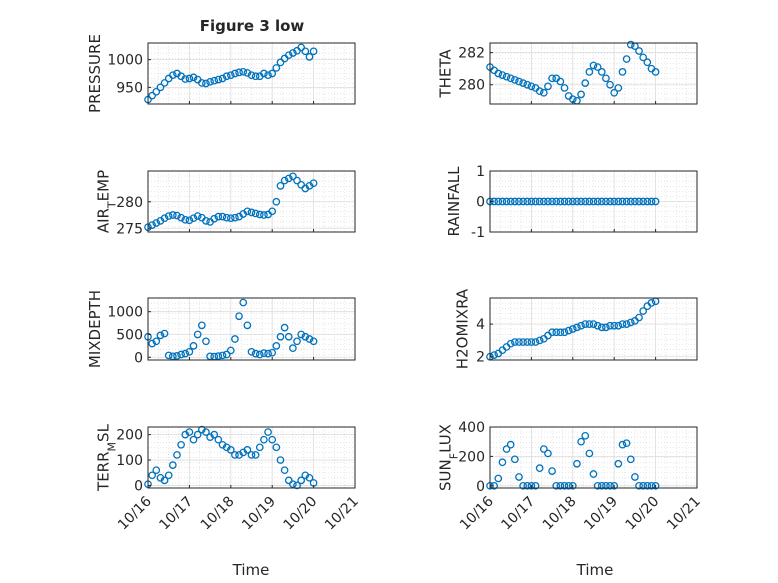 This screenshot has height=583, width=778. Describe the element at coordinates (480, 172) in the screenshot. I see `y-tick-label: 1` at that location.